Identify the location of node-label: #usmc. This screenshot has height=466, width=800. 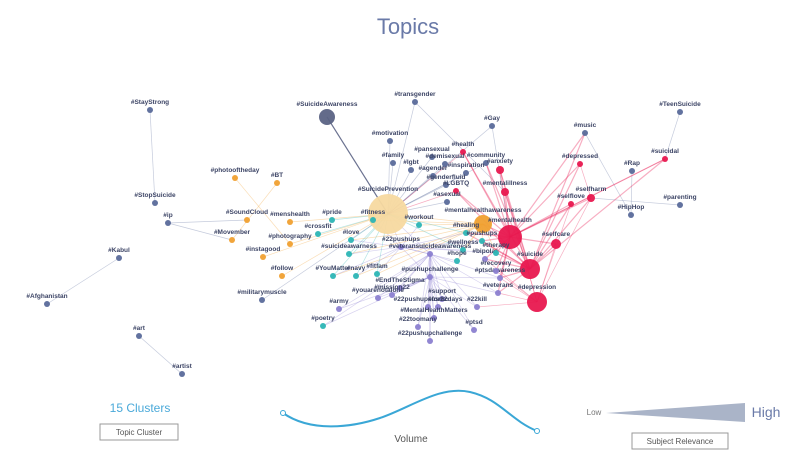
(438, 299).